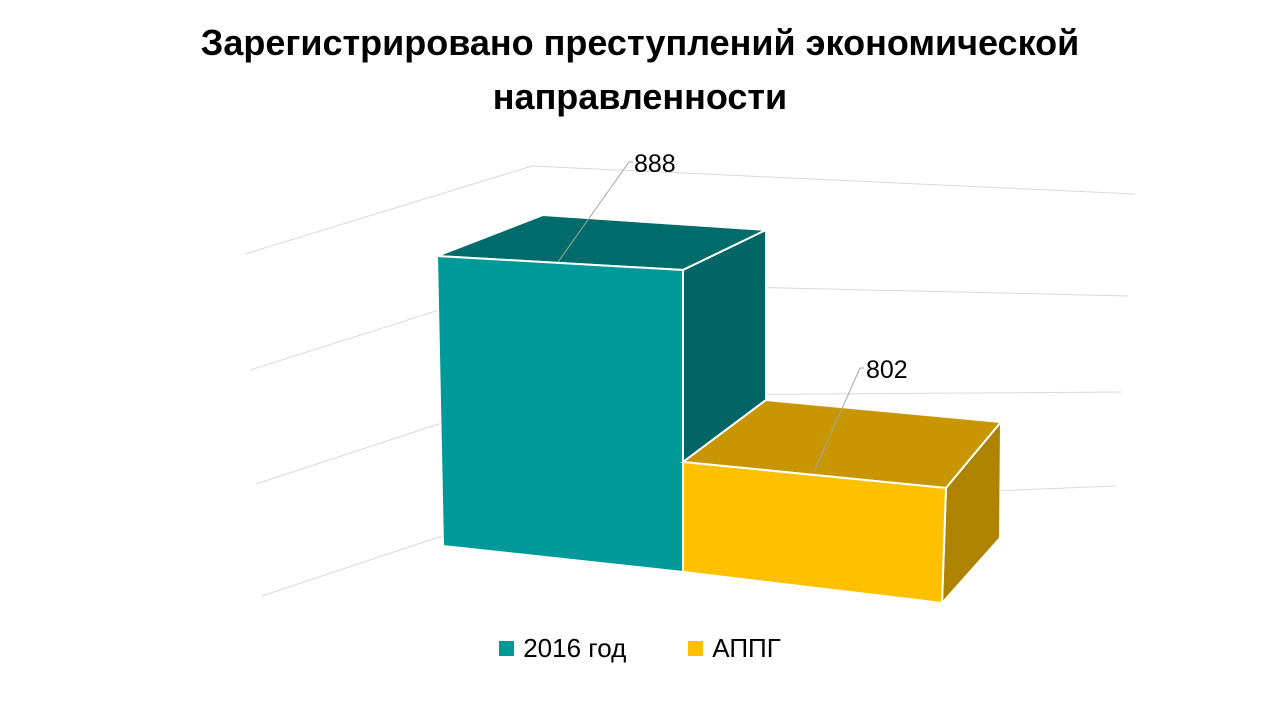 Image resolution: width=1280 pixels, height=720 pixels. I want to click on legend-swatch-appg, so click(696, 648).